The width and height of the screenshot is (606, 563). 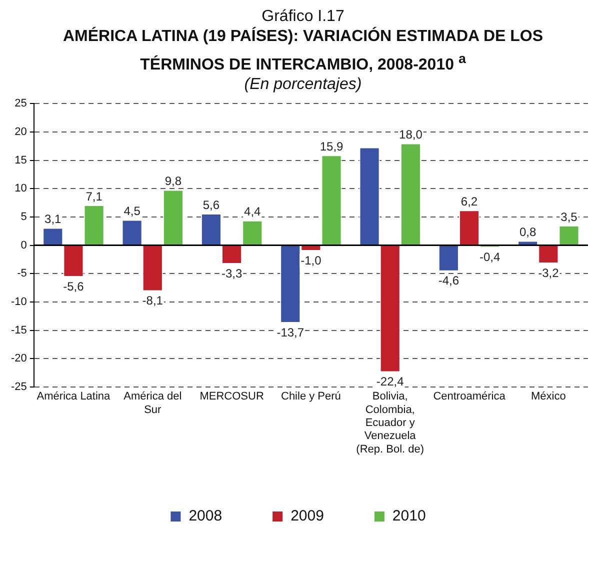 I want to click on data-label: -5,6, so click(x=73, y=287).